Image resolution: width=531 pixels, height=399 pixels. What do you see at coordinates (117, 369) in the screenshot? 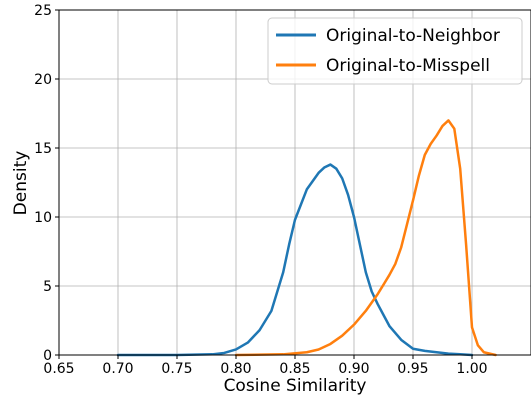
I see `x-tick-label: 0.70` at bounding box center [117, 369].